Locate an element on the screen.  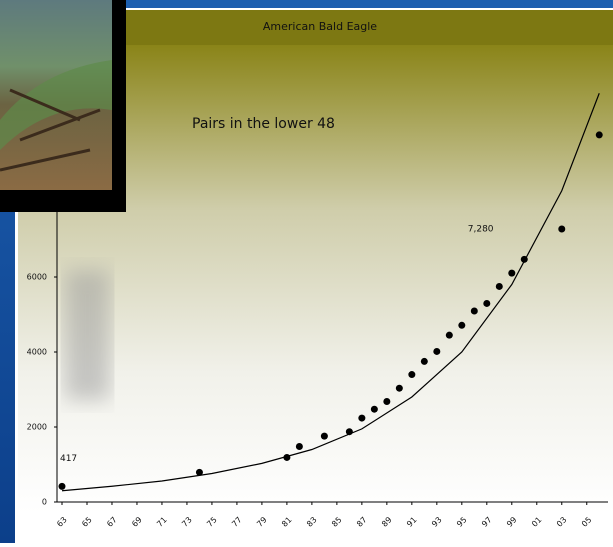
photo-twigs is located at coordinates (50, 130).